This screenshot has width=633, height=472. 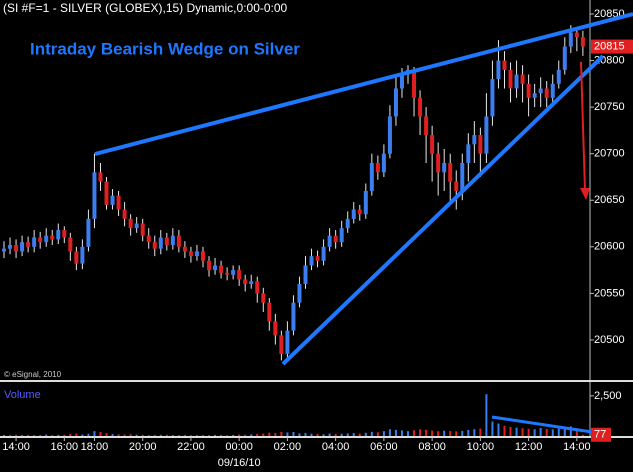 I want to click on x-tick-label: 22:00, so click(x=191, y=447).